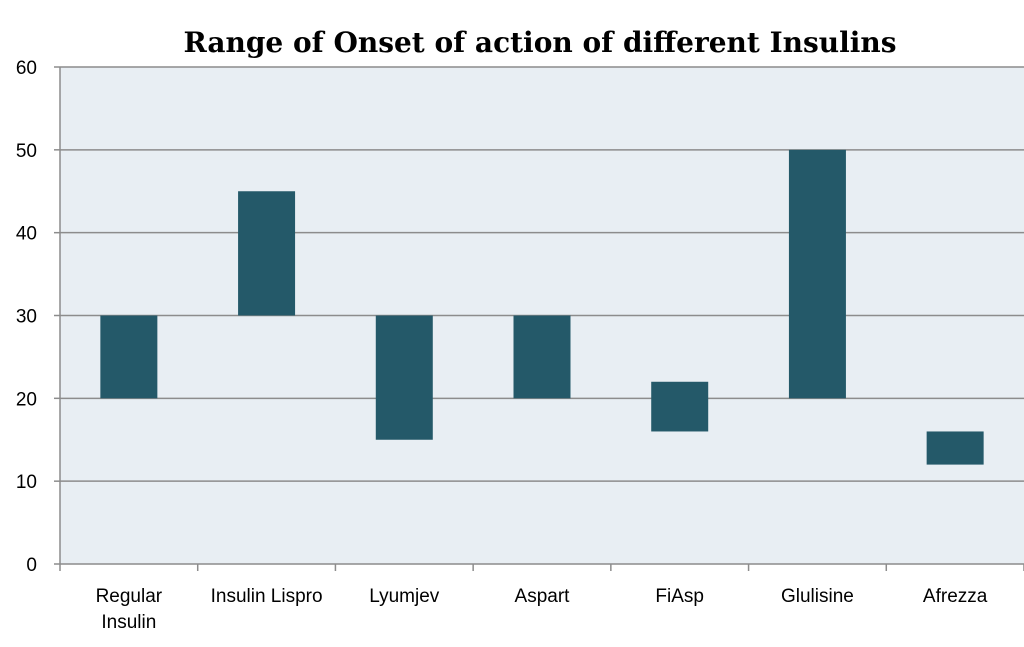  I want to click on x-tick-label: FiAsp, so click(679, 596).